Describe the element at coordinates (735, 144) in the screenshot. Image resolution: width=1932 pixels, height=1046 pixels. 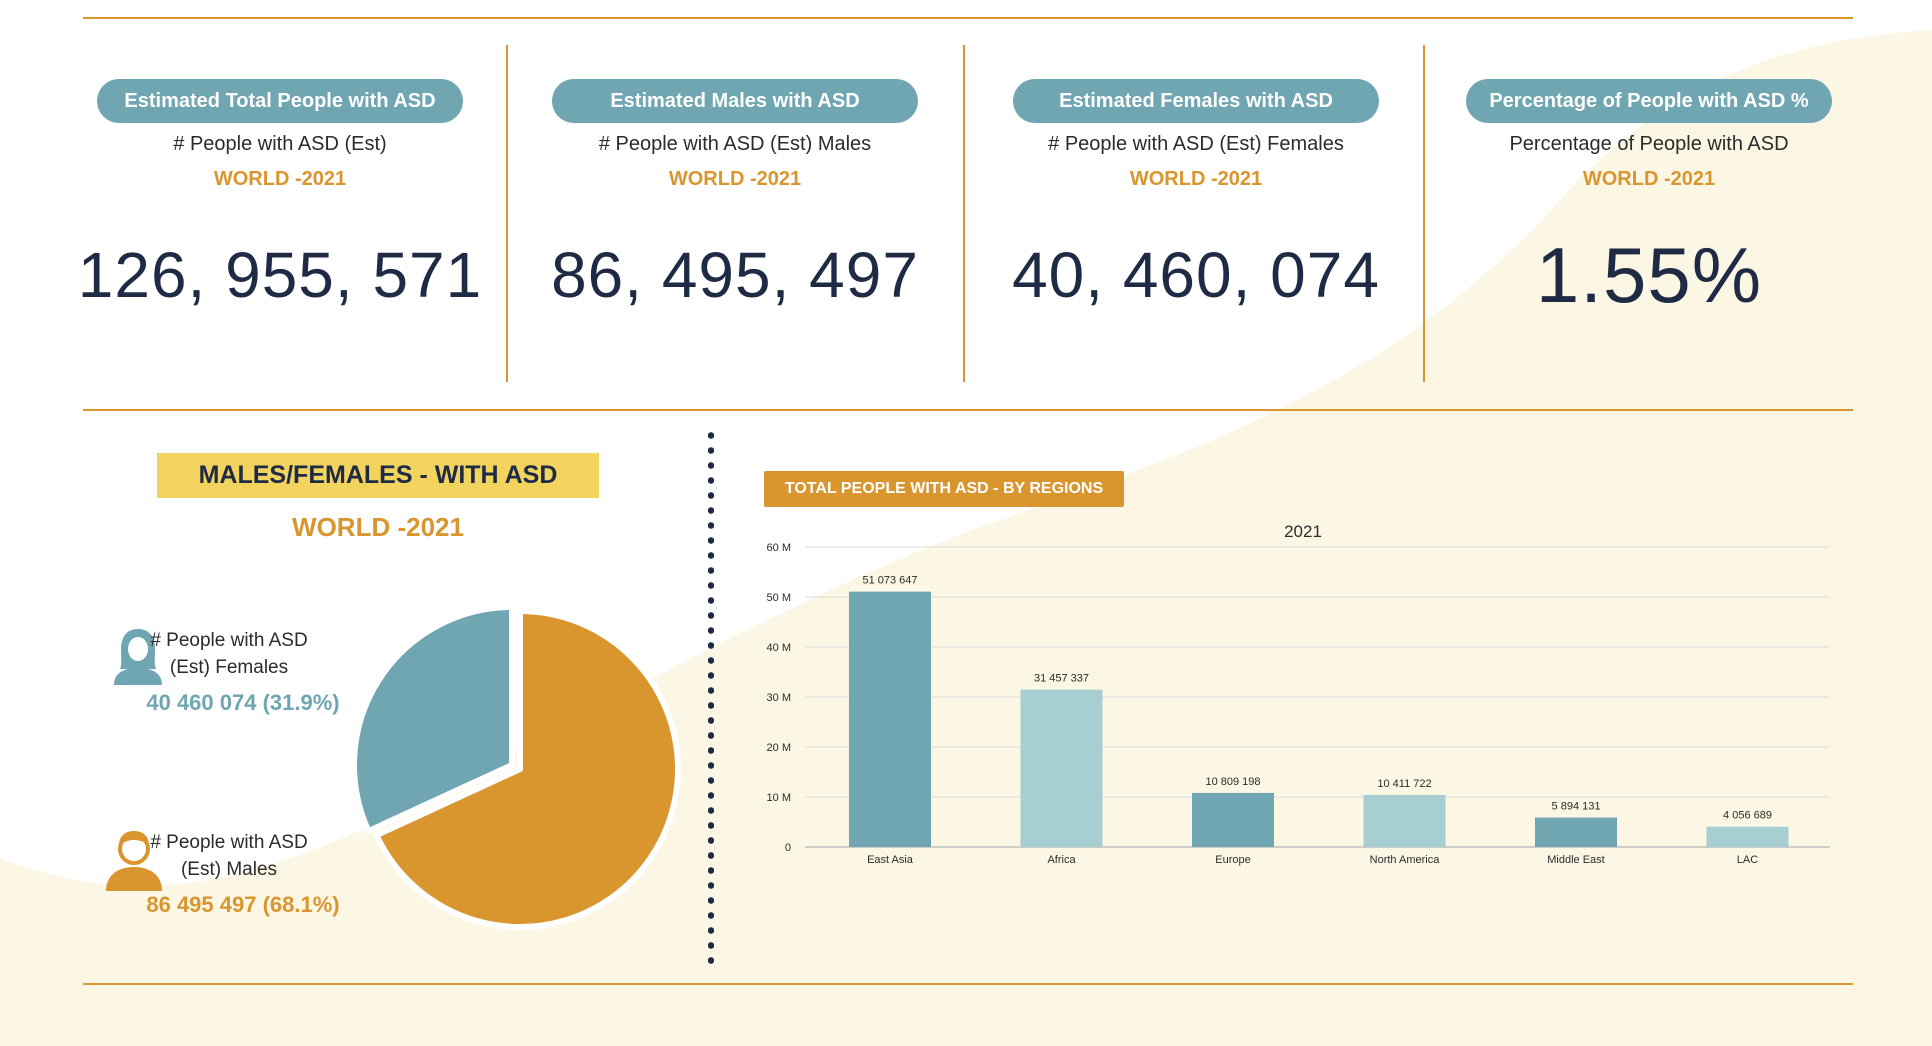
I see `kpi-subtitle-males: # People with ASD (Est) Males` at that location.